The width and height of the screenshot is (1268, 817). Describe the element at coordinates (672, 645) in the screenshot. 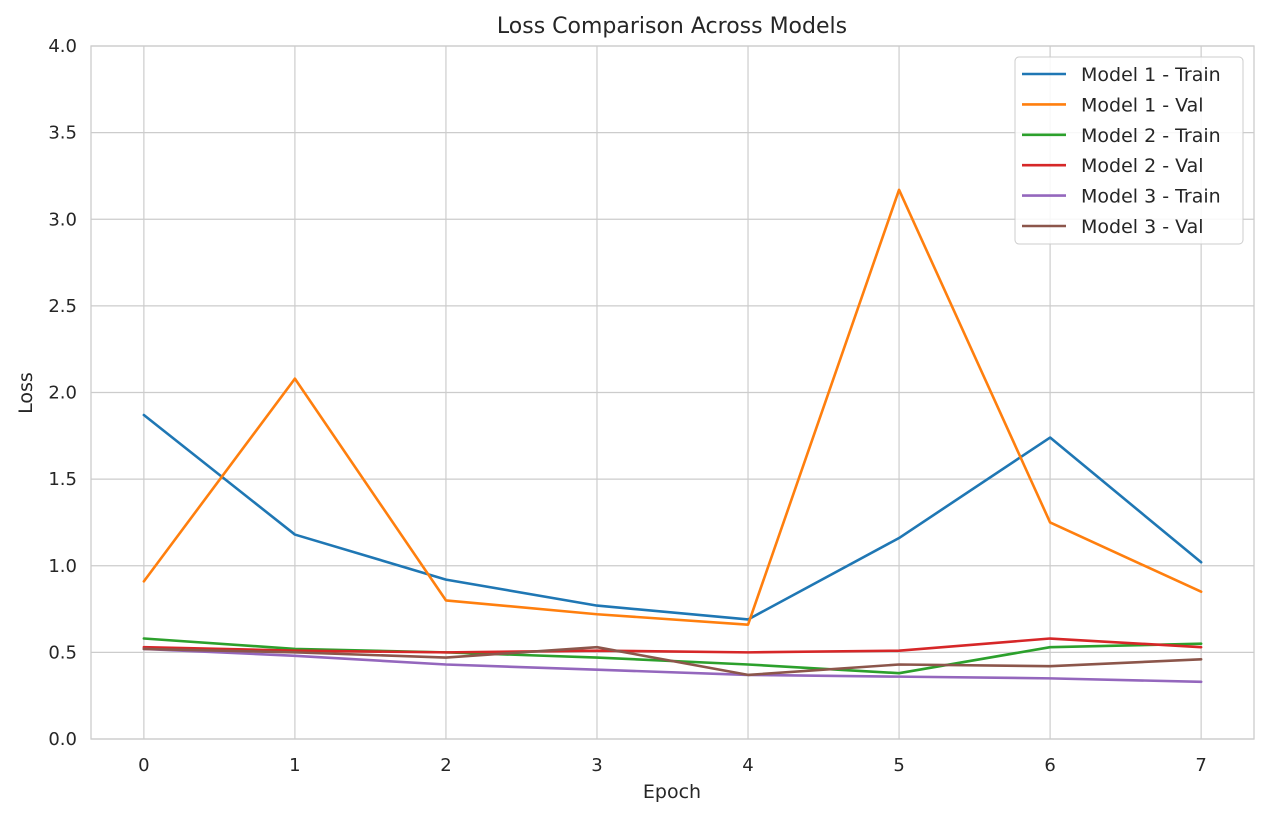

I see `series-line-model-2-val` at that location.